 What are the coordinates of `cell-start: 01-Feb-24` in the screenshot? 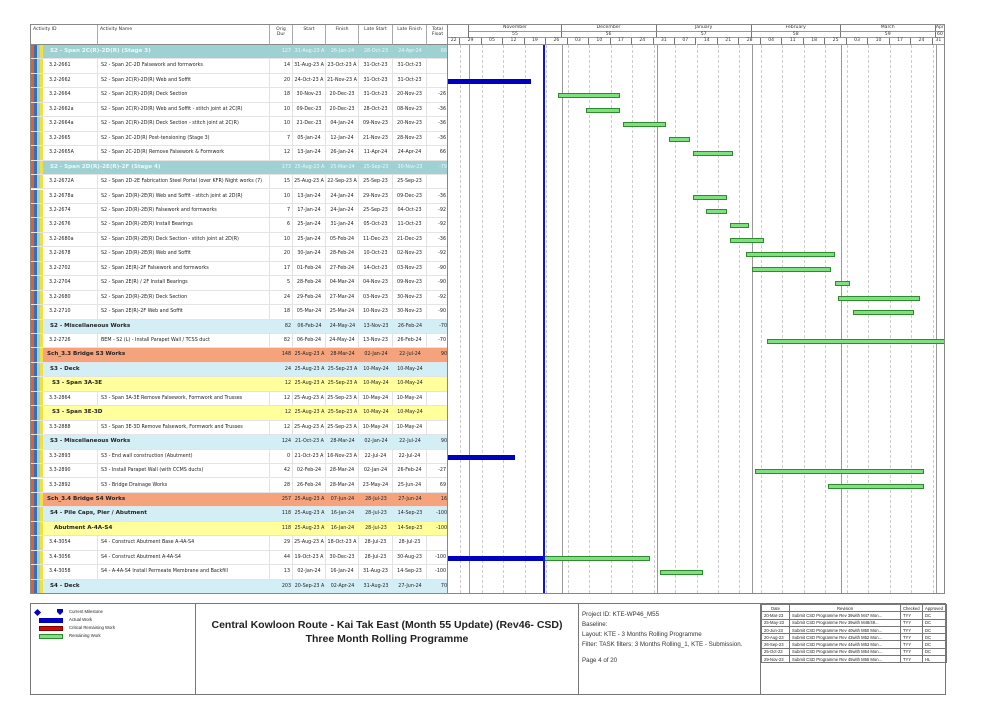 It's located at (309, 268).